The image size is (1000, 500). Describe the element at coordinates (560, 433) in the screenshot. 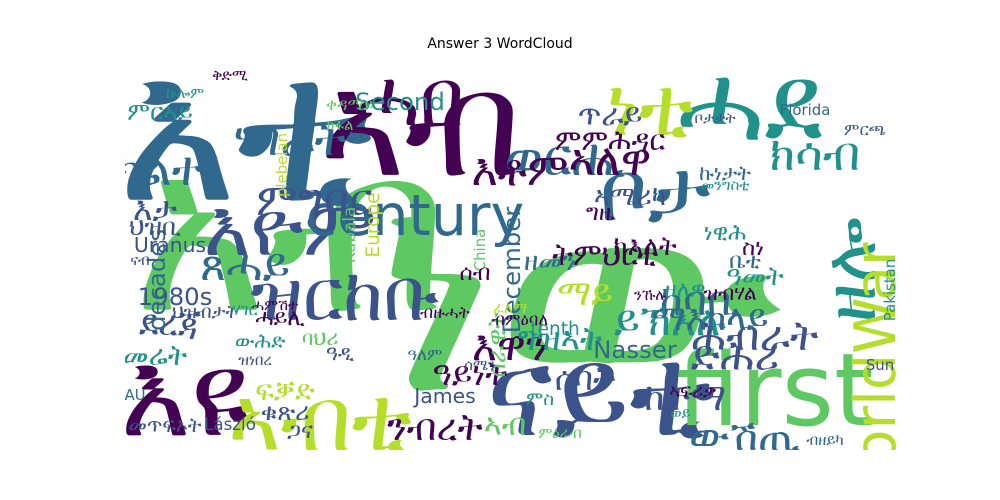

I see `word-104: ምዕራብ` at that location.